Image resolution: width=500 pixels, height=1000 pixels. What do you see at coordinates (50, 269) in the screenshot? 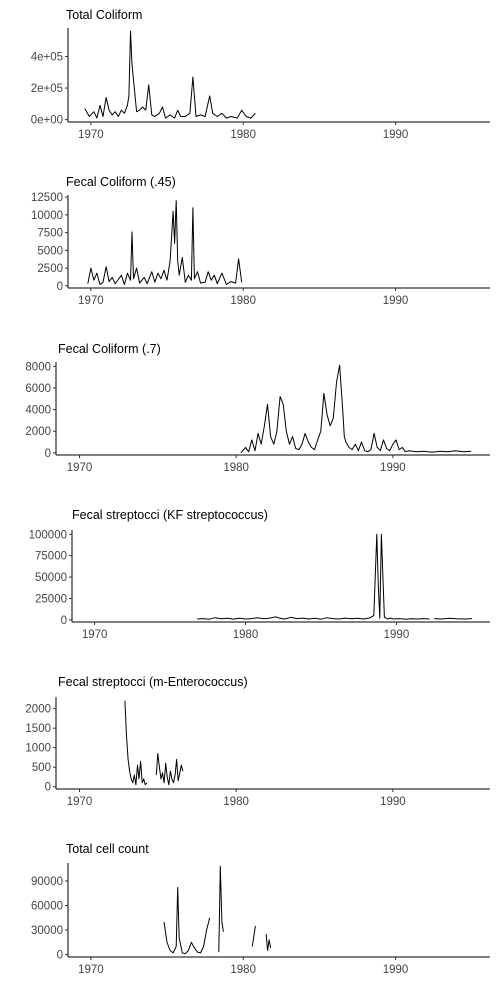
I see `y-tick-label: 2500` at bounding box center [50, 269].